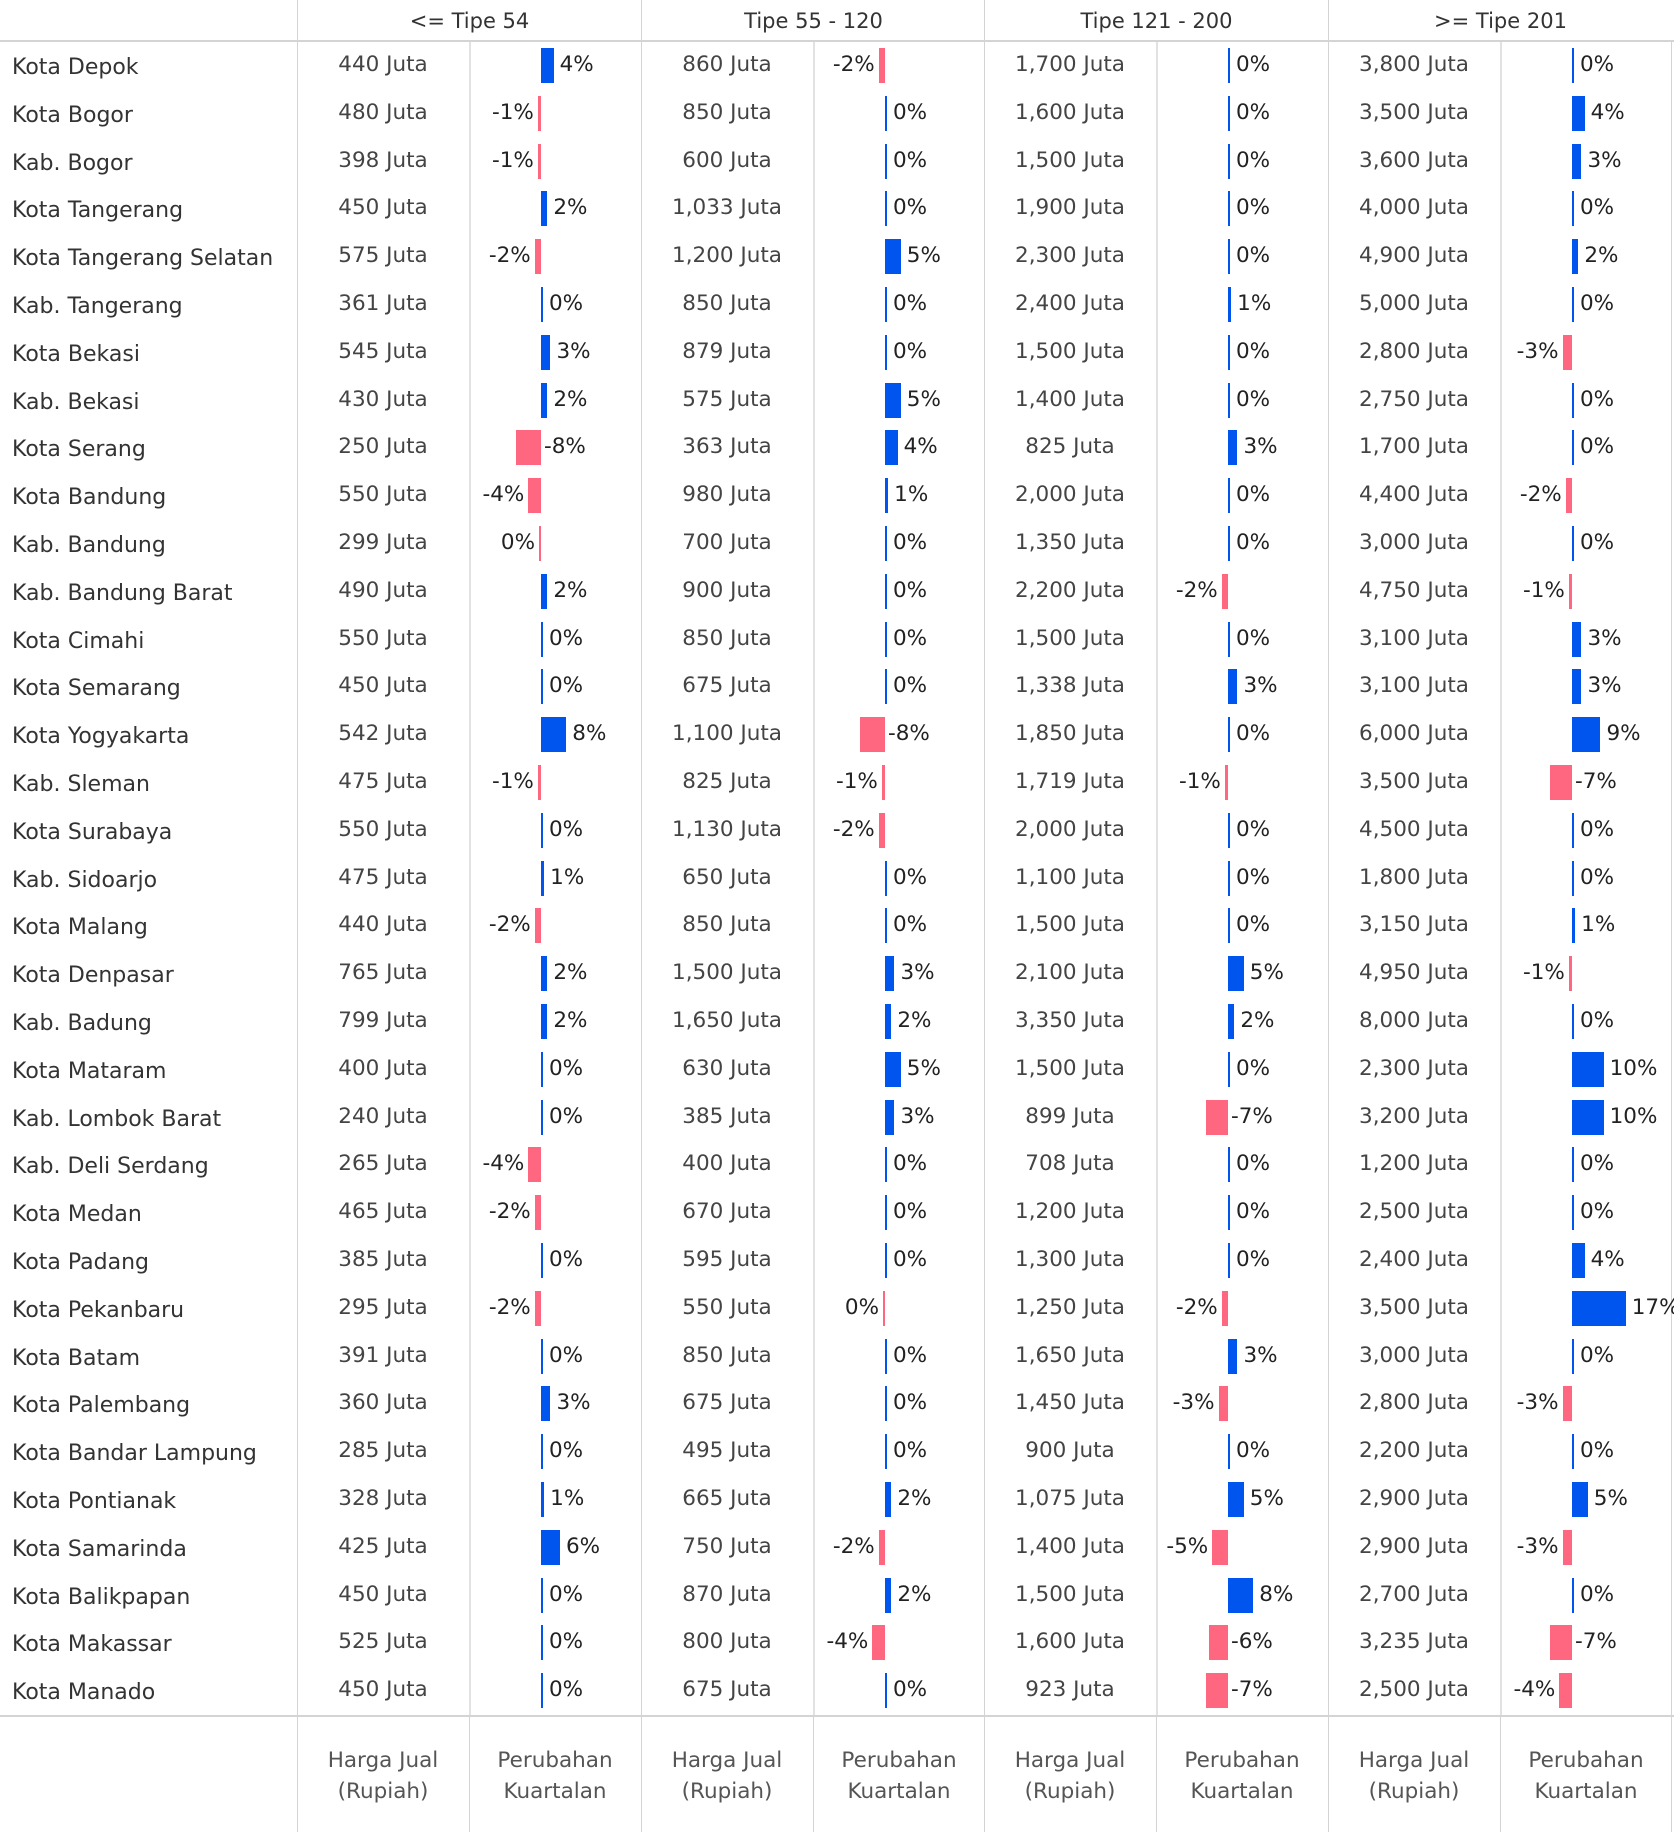 The height and width of the screenshot is (1834, 1674). Describe the element at coordinates (1276, 1594) in the screenshot. I see `change-label: 8%` at that location.